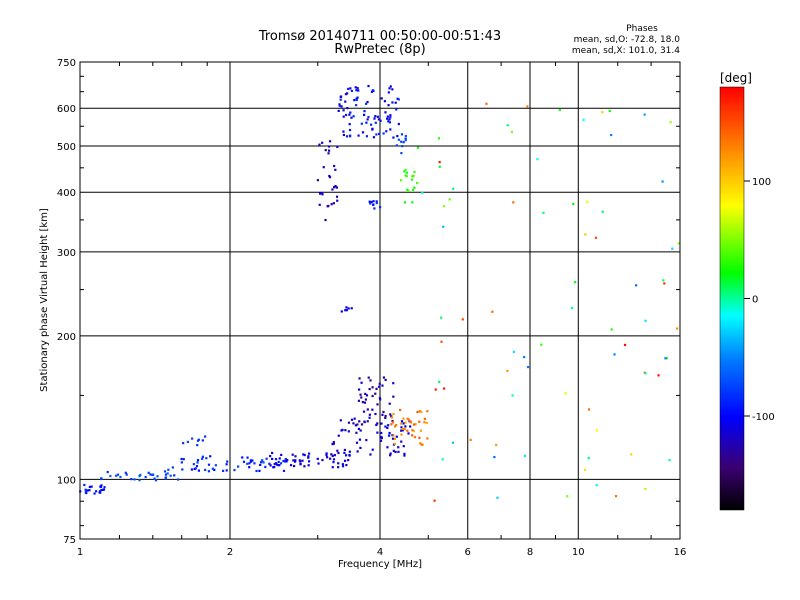  I want to click on x-tick-label: 1, so click(80, 552).